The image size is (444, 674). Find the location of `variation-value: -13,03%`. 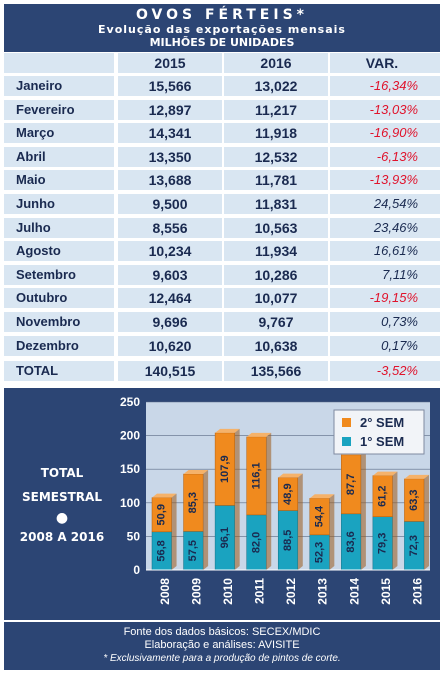

variation-value: -13,03% is located at coordinates (393, 109).